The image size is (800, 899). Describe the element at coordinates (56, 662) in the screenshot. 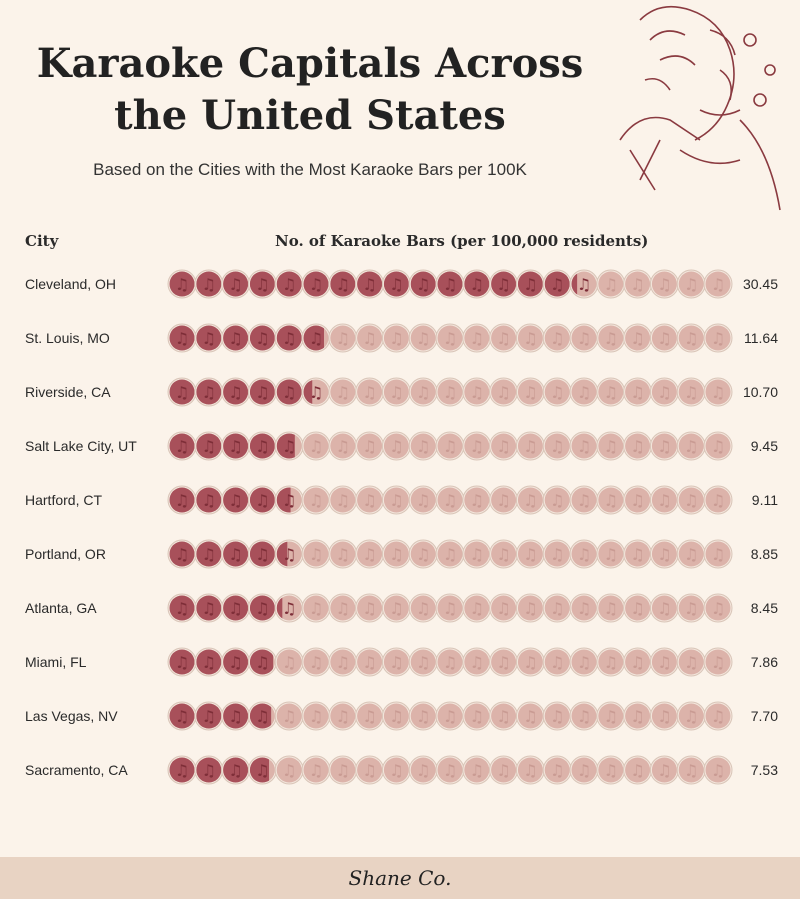

I see `city-label: Miami, FL` at that location.